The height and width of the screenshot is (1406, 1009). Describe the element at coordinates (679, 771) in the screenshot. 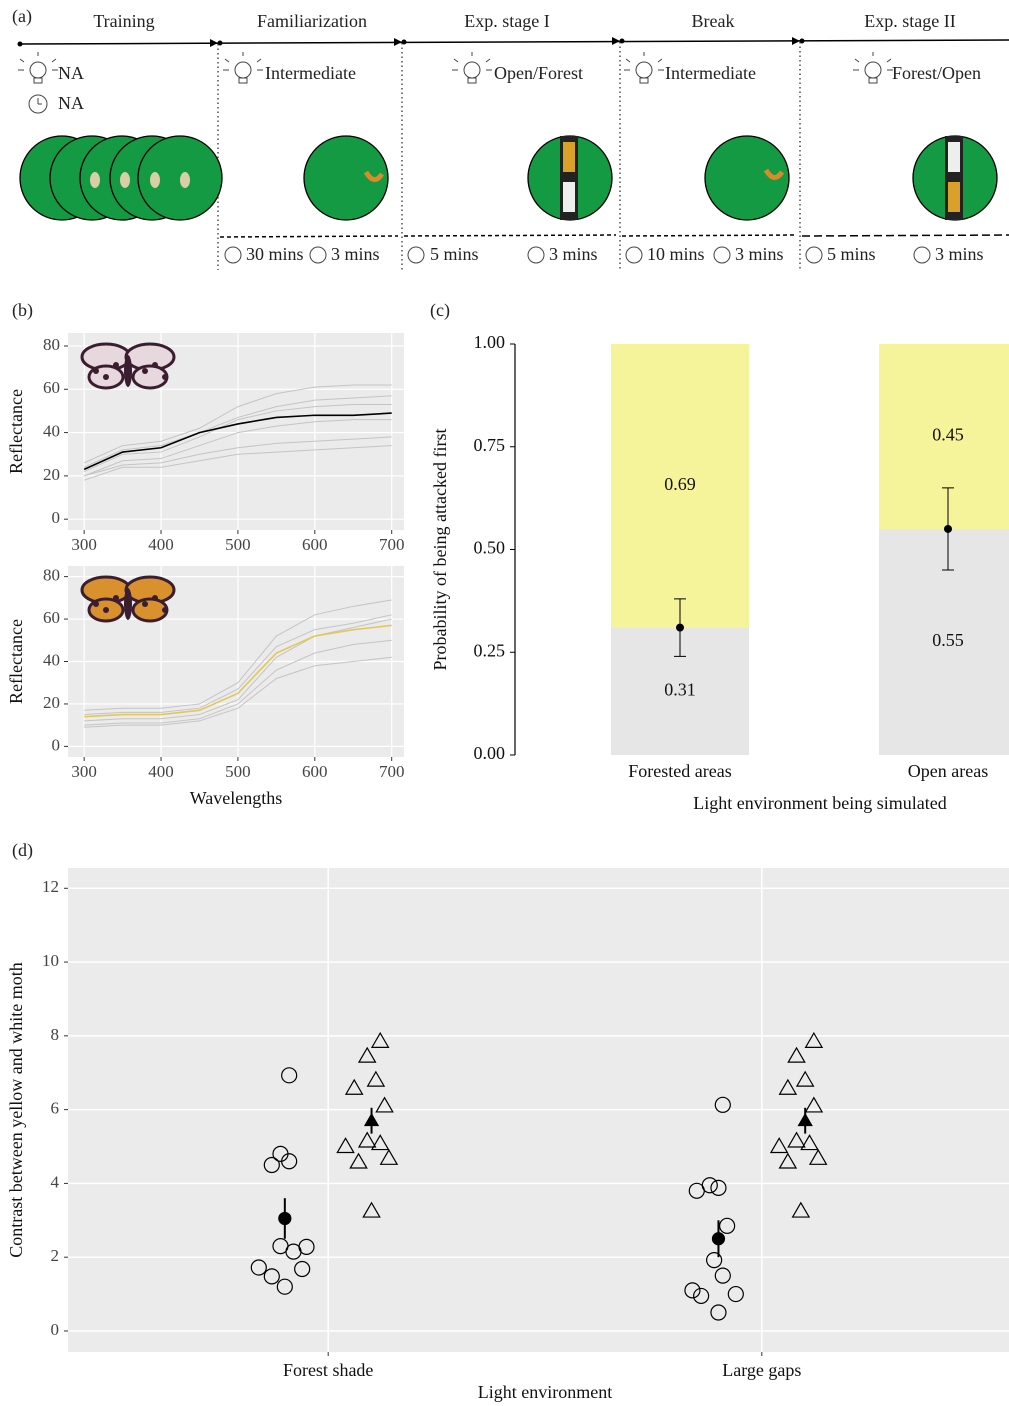

I see `x-tick-label: Forested areas` at that location.